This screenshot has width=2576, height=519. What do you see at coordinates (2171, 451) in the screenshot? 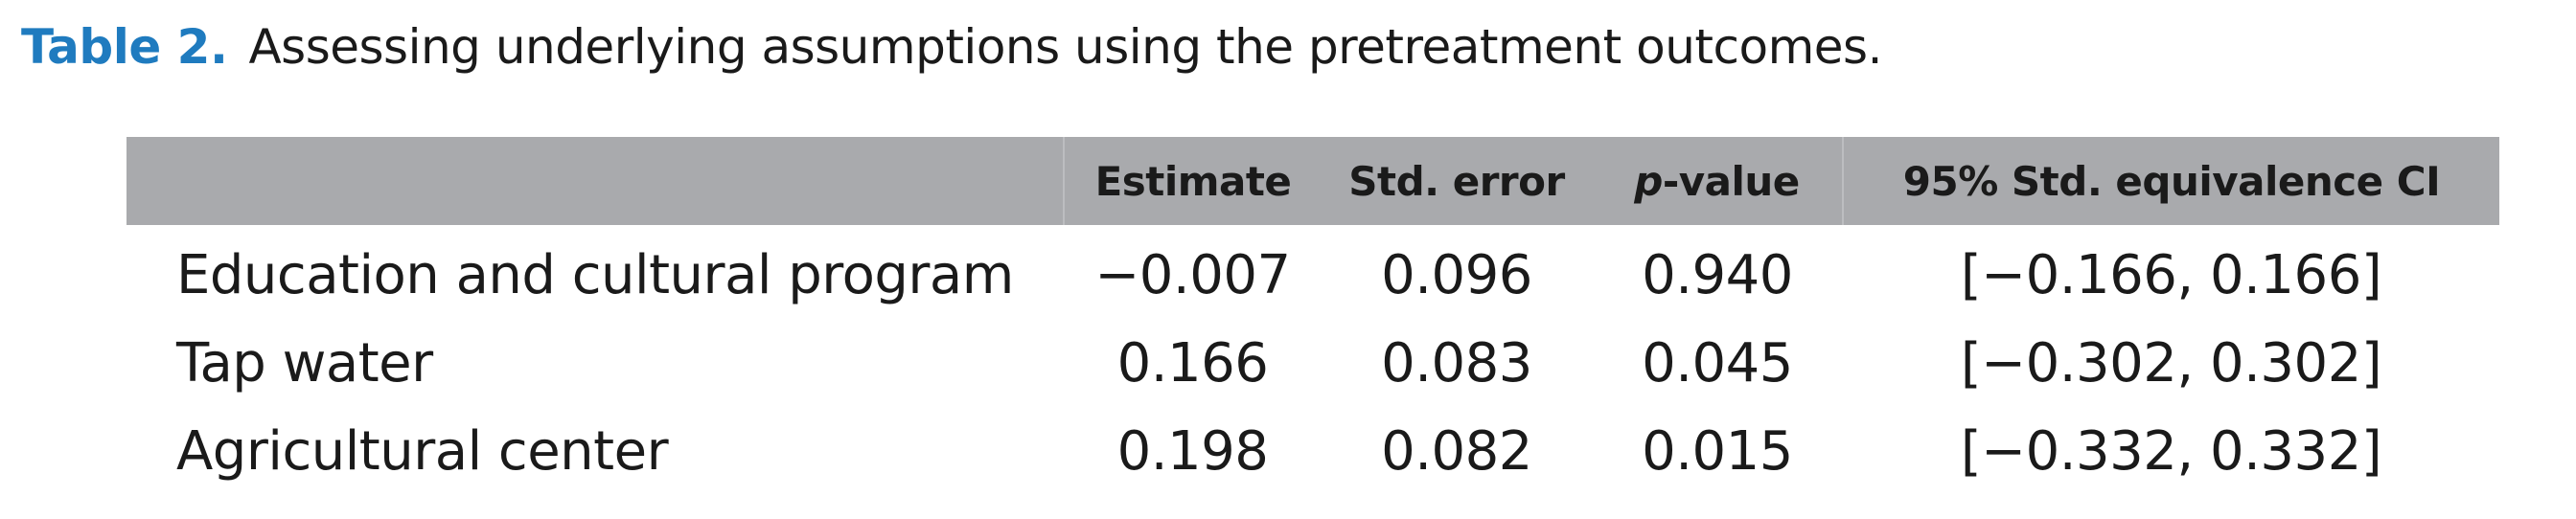
I see `cell-ci: [−0.332, 0.332]` at bounding box center [2171, 451].